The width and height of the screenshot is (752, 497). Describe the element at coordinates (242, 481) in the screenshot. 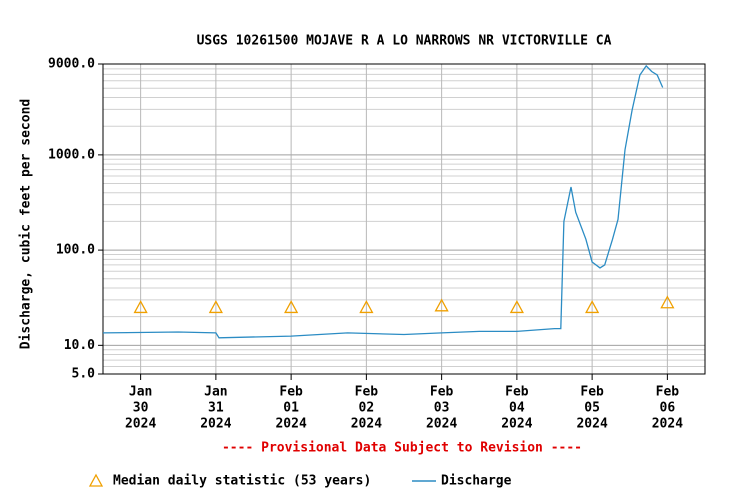

I see `legend-label: Median daily statistic (53 years)` at that location.